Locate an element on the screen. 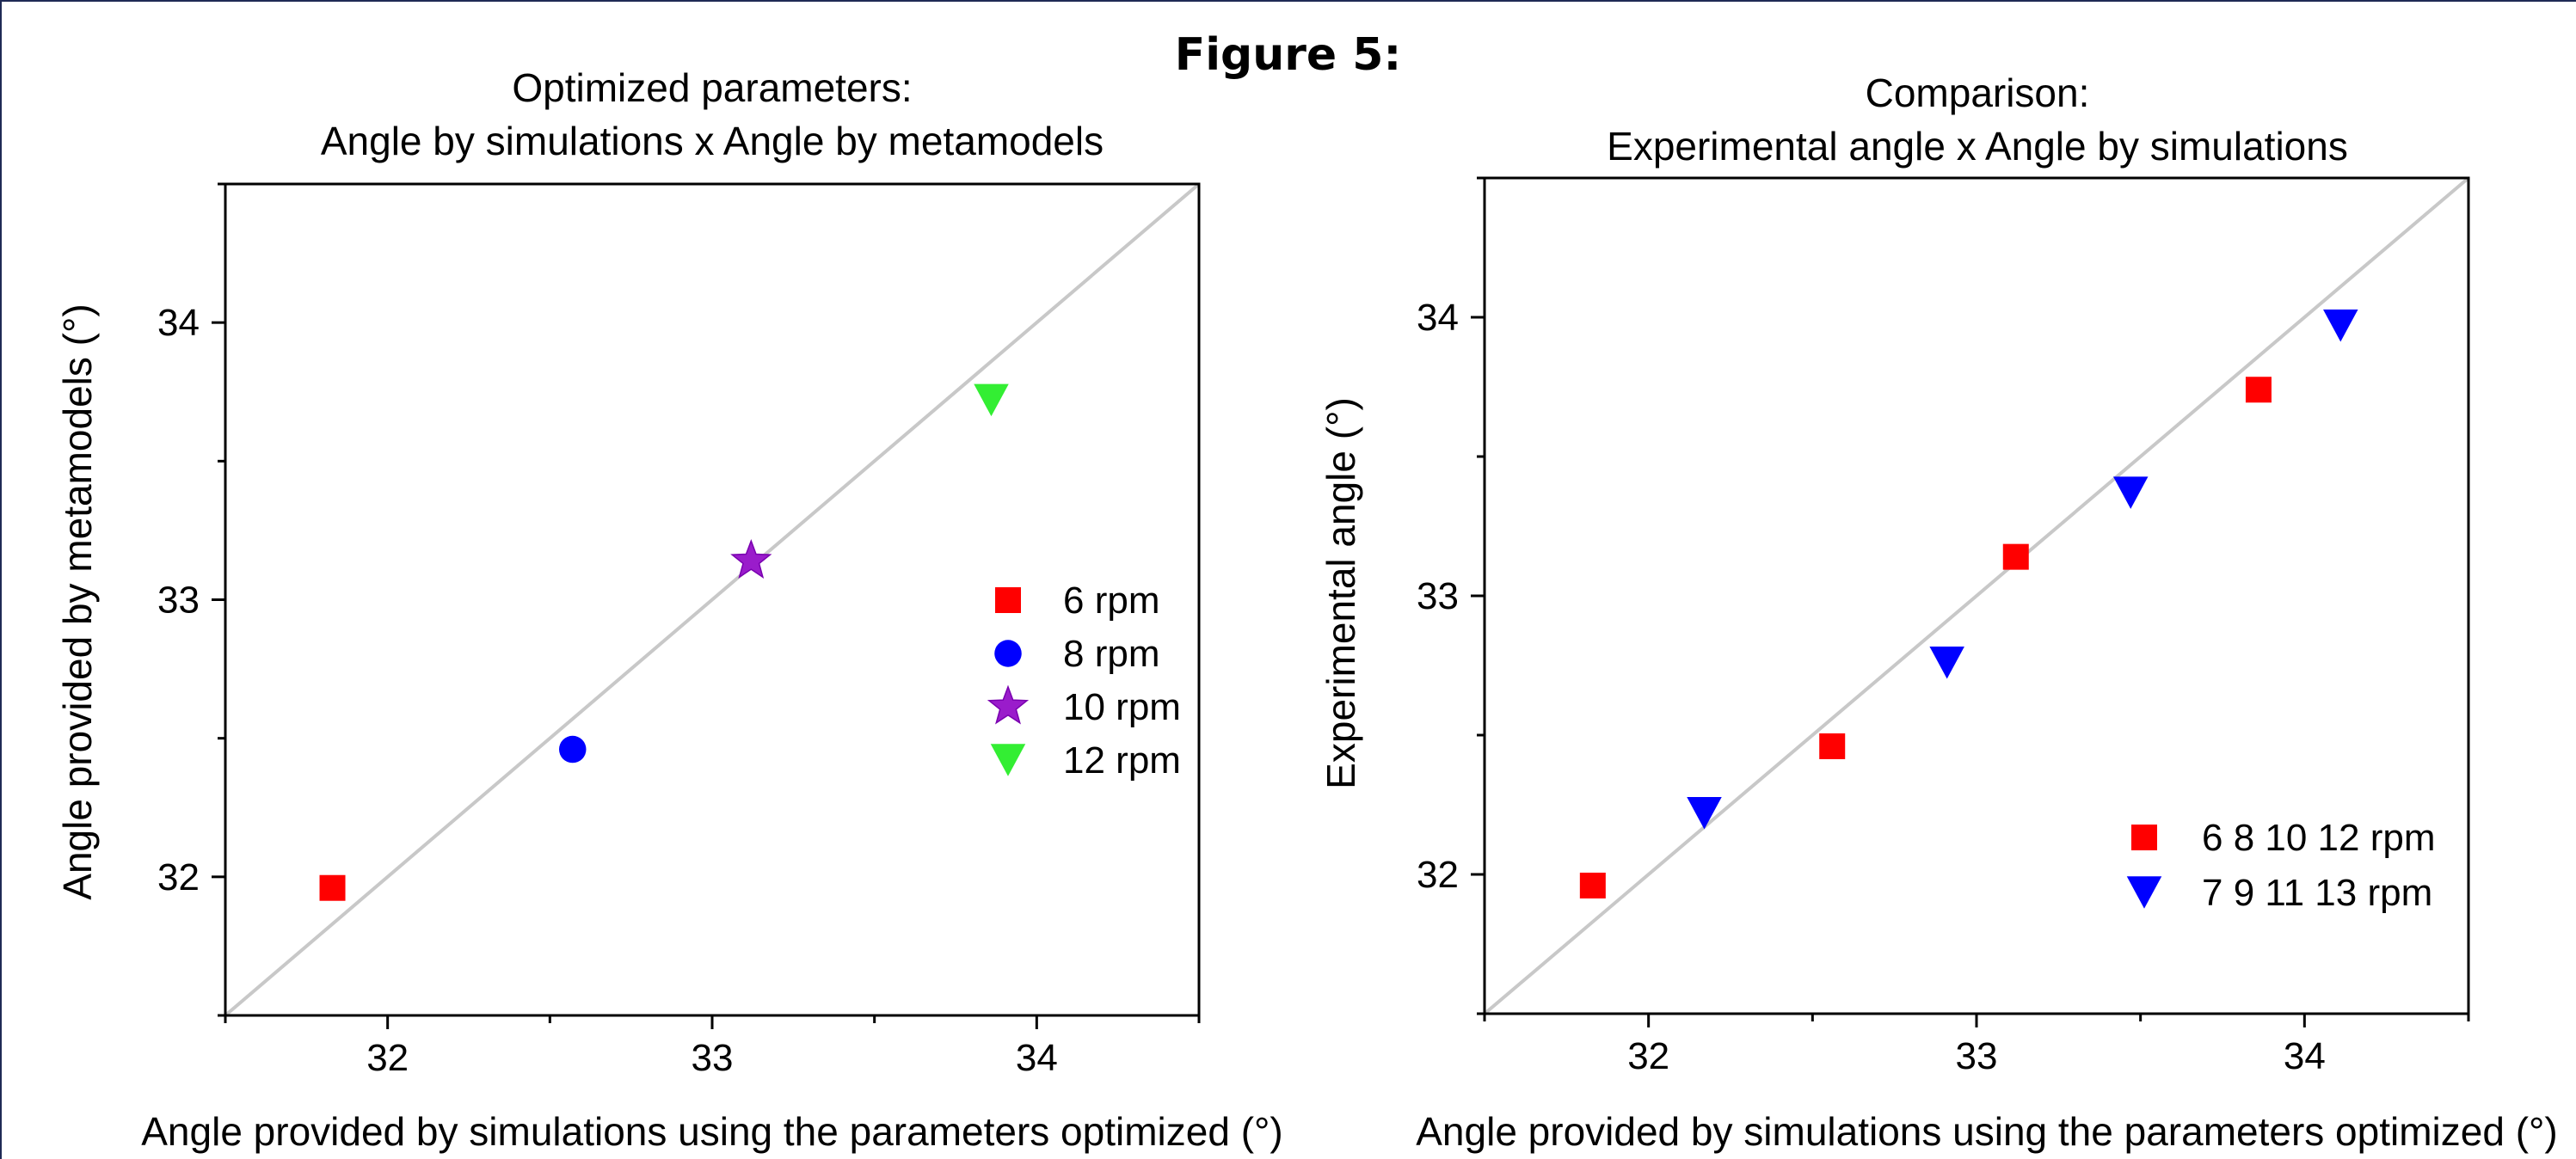 The image size is (2576, 1159). y-axis-label: Angle provided by metamodels (°) is located at coordinates (77, 602).